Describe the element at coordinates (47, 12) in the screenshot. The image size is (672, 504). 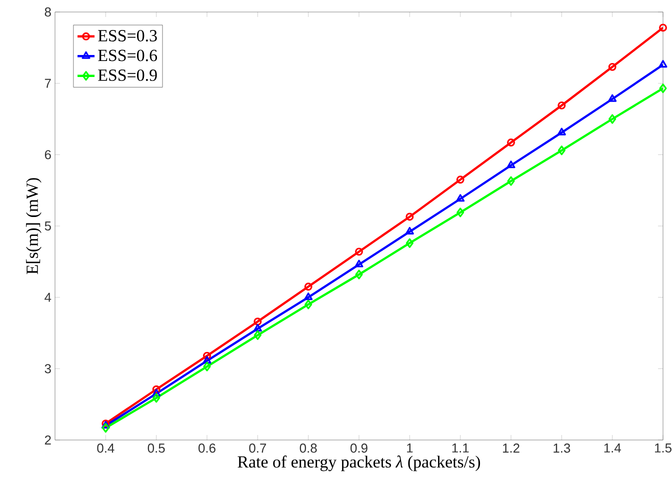
I see `y-tick-label: 8` at that location.